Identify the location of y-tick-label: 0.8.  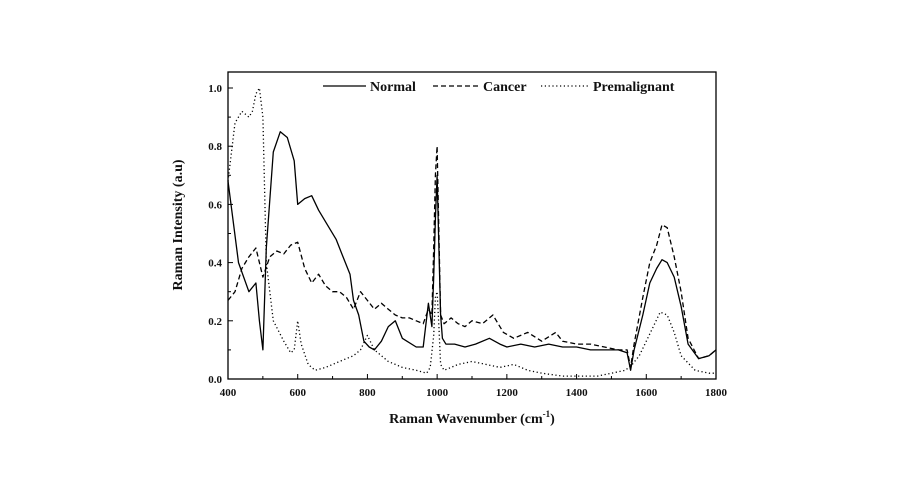
(215, 147).